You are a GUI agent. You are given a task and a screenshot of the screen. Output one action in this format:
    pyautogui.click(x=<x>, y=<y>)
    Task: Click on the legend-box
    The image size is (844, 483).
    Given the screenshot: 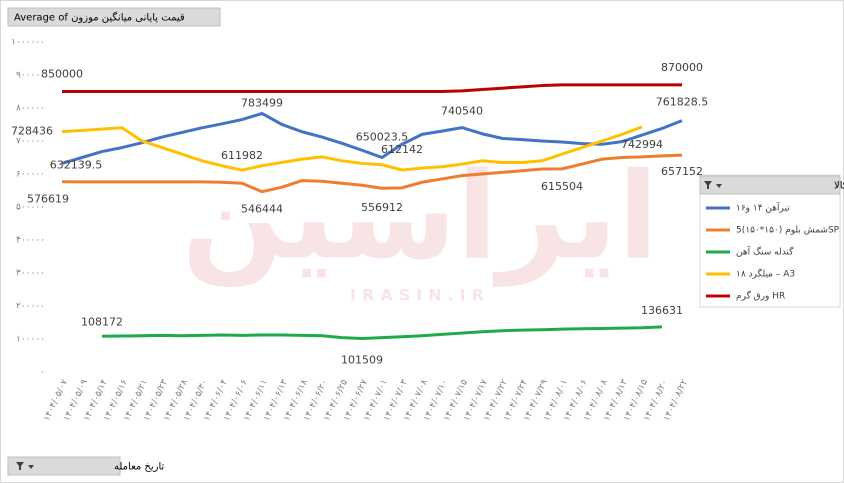 What is the action you would take?
    pyautogui.click(x=770, y=241)
    